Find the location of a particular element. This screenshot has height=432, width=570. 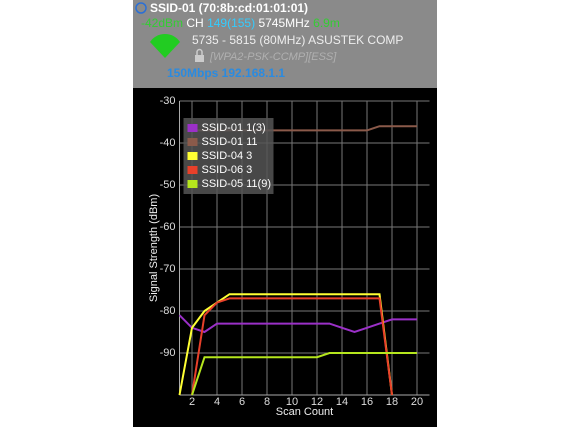

x-tick-label: 2 is located at coordinates (192, 402).